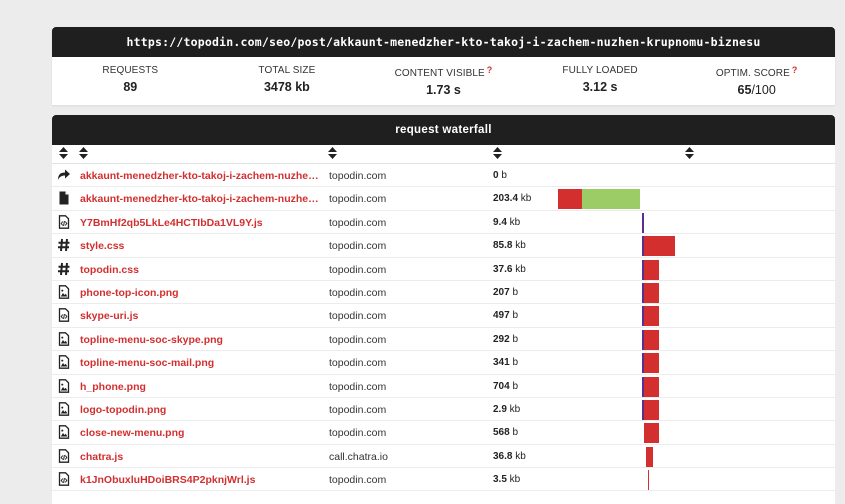 This screenshot has width=845, height=504. I want to click on request-name-link: close-new-menu.png, so click(132, 433).